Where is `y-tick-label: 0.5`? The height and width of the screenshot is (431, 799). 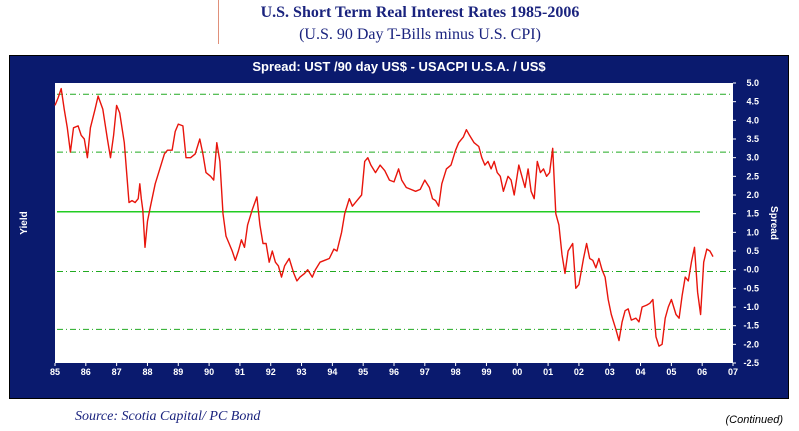 y-tick-label: 0.5 is located at coordinates (752, 251).